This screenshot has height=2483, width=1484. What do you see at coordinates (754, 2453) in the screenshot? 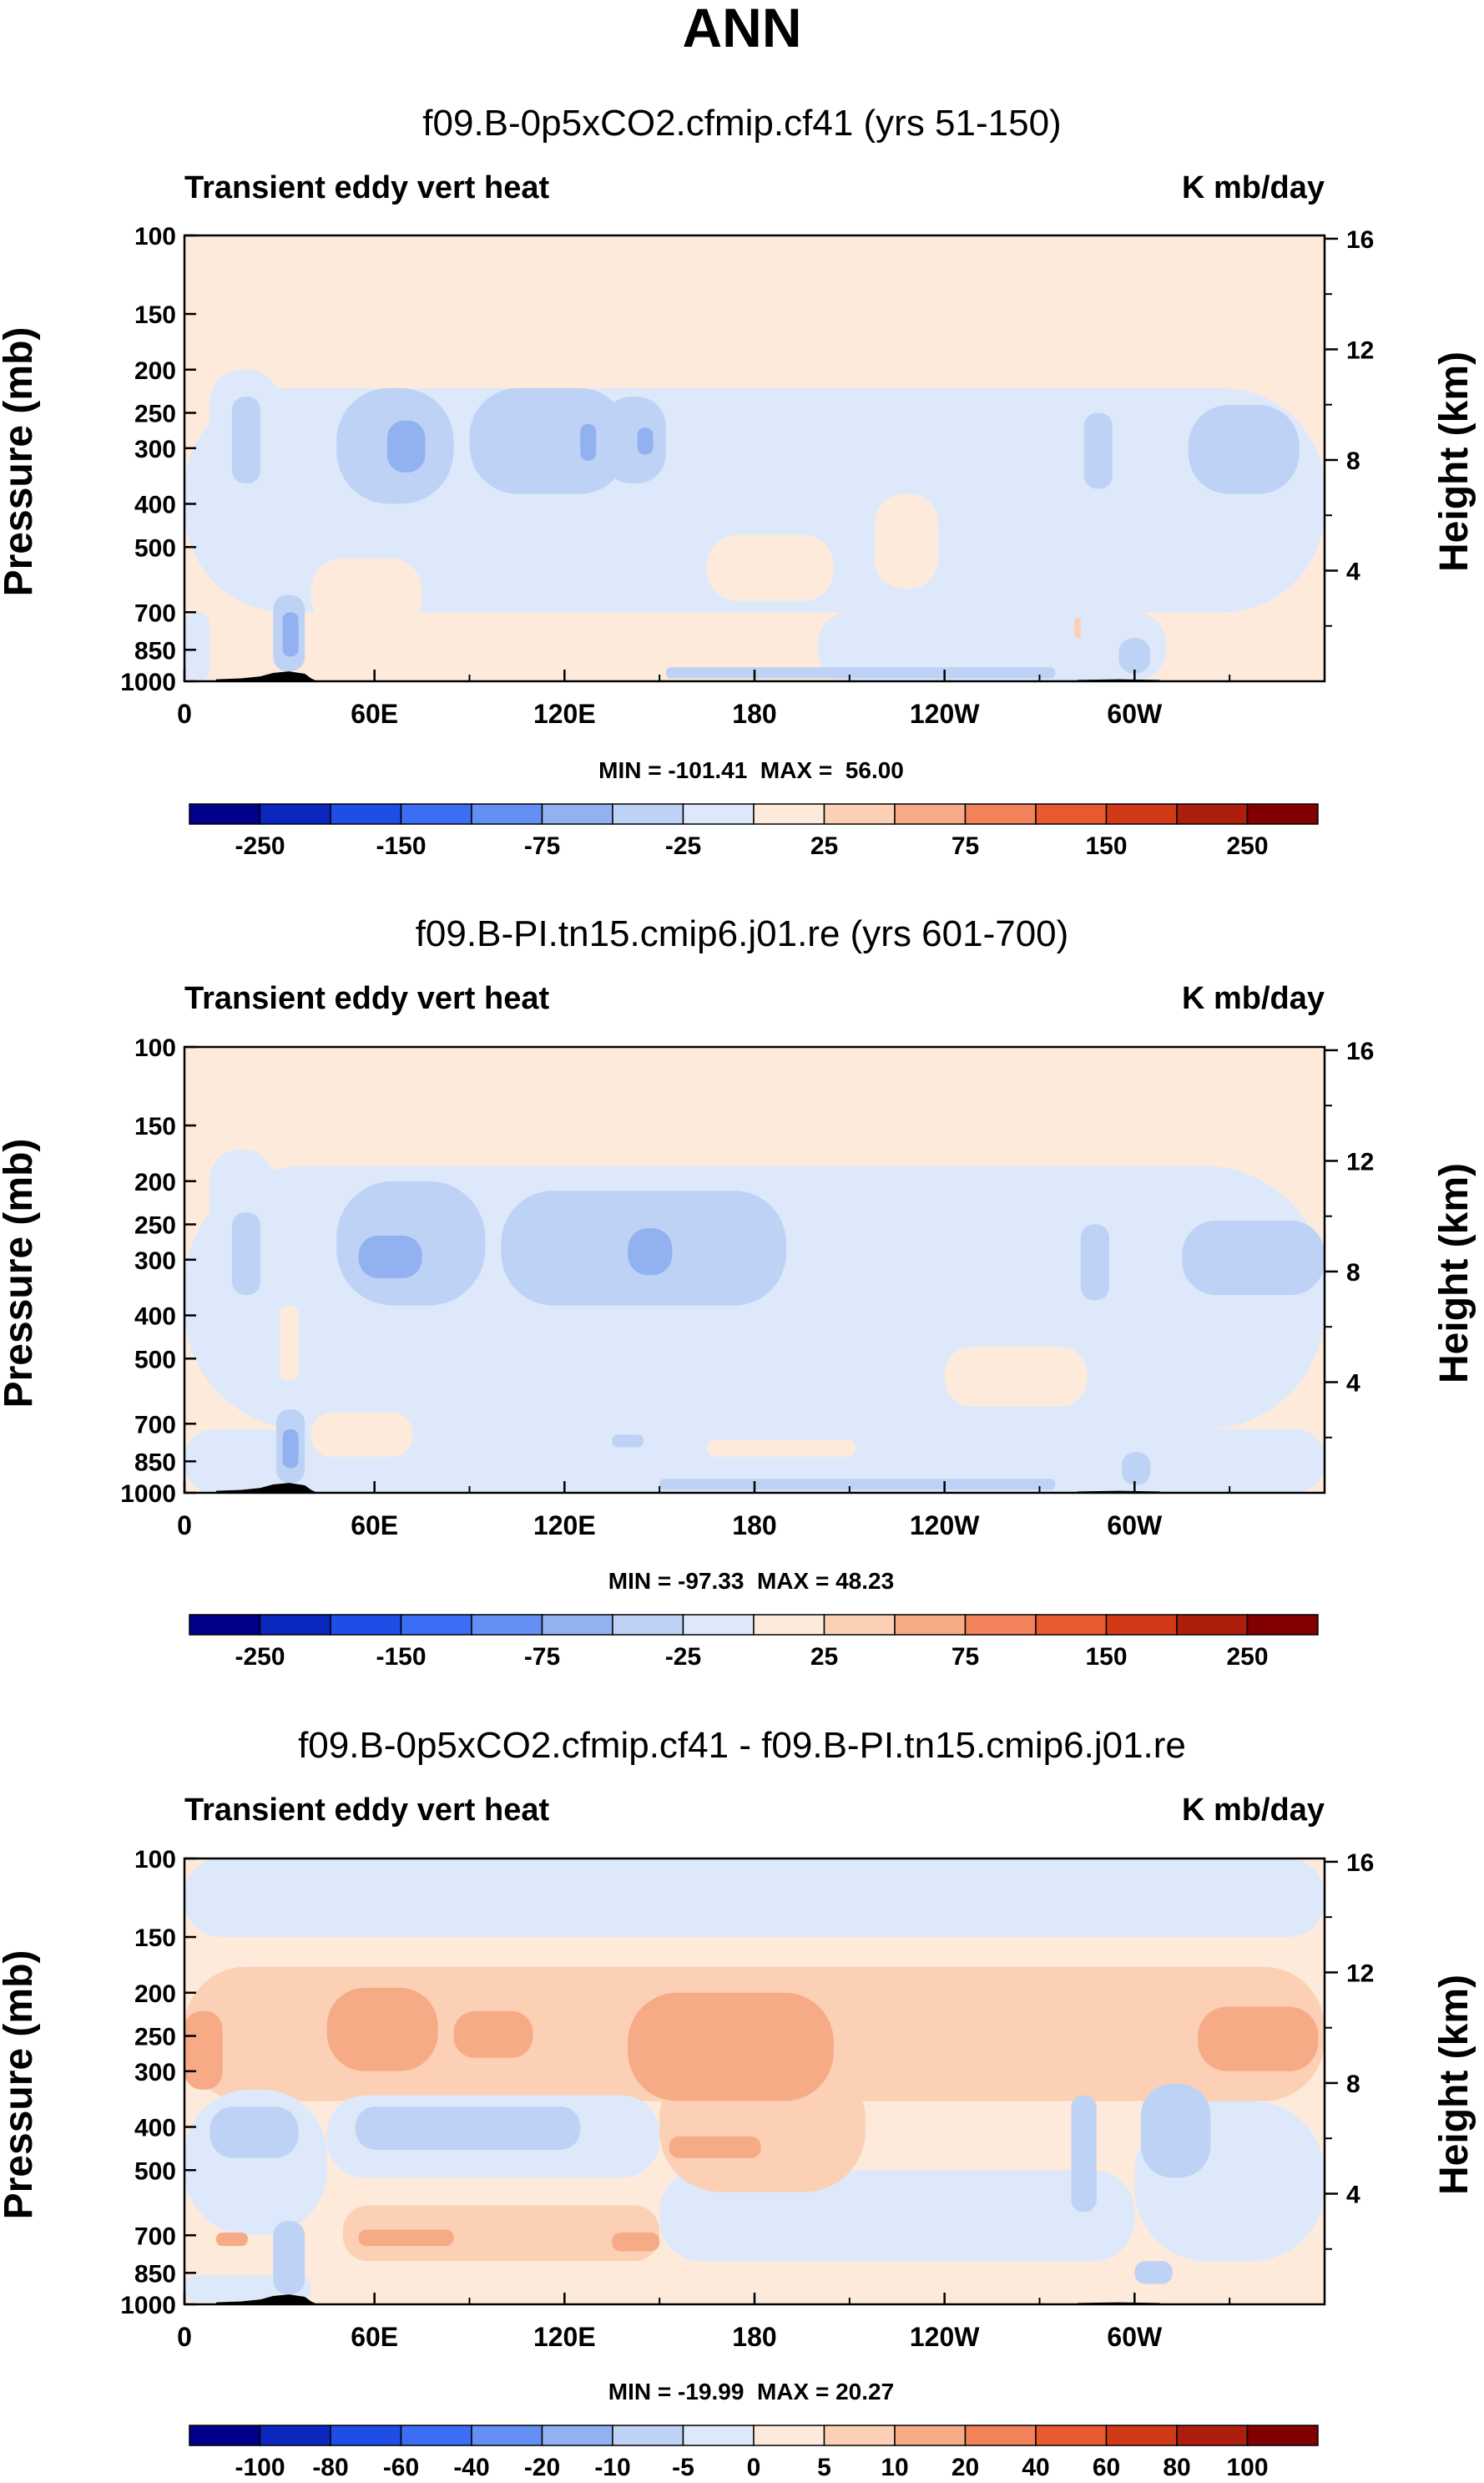
I see `panel-3-colorbar: -100 -80 -60 -40 -20 -10 -5 0 5 10 20 40 60 80 100` at bounding box center [754, 2453].